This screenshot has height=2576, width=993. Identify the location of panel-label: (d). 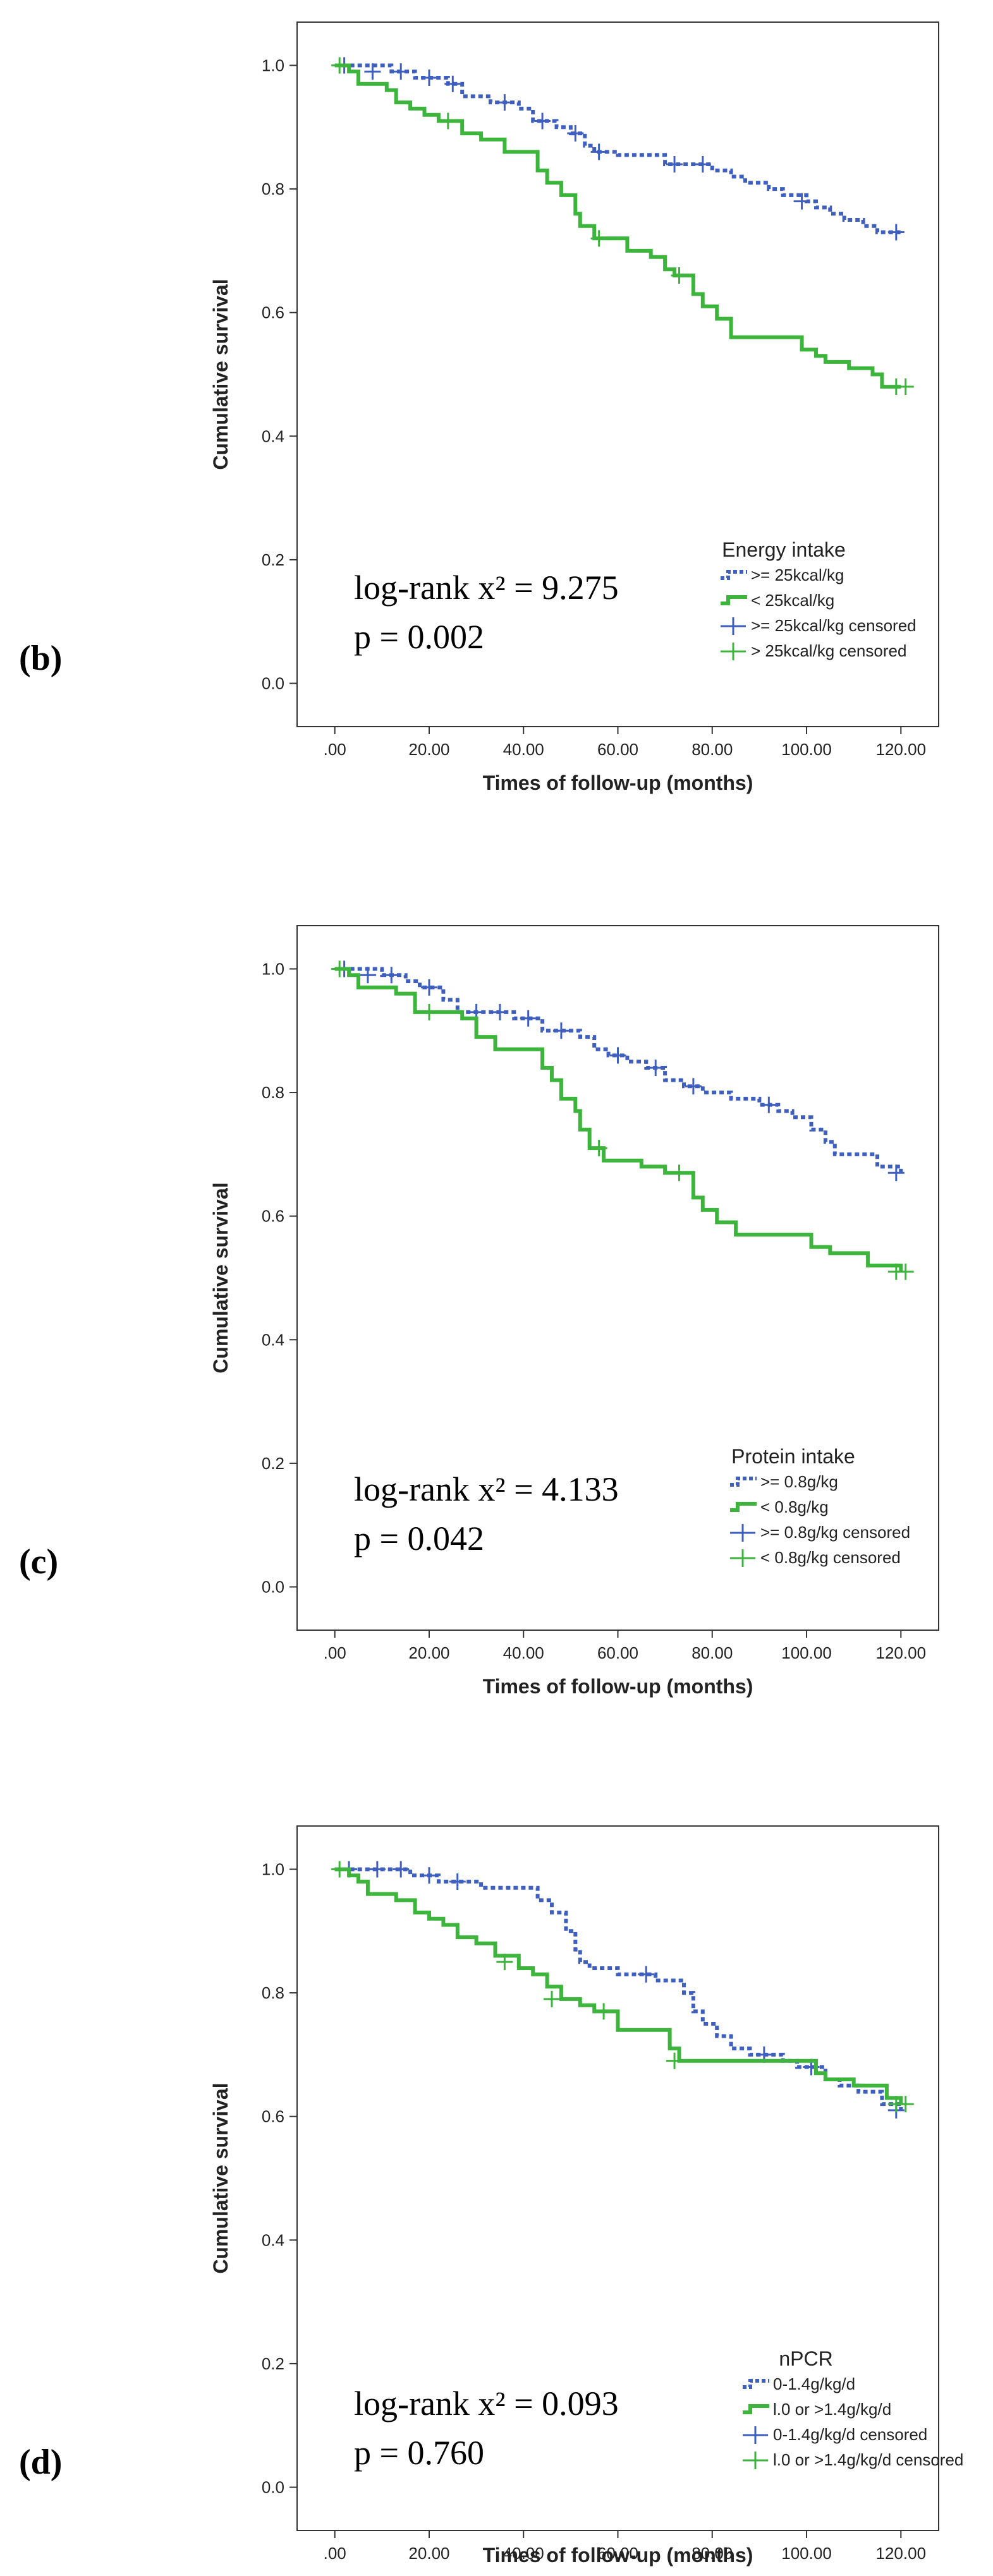
(40, 2462).